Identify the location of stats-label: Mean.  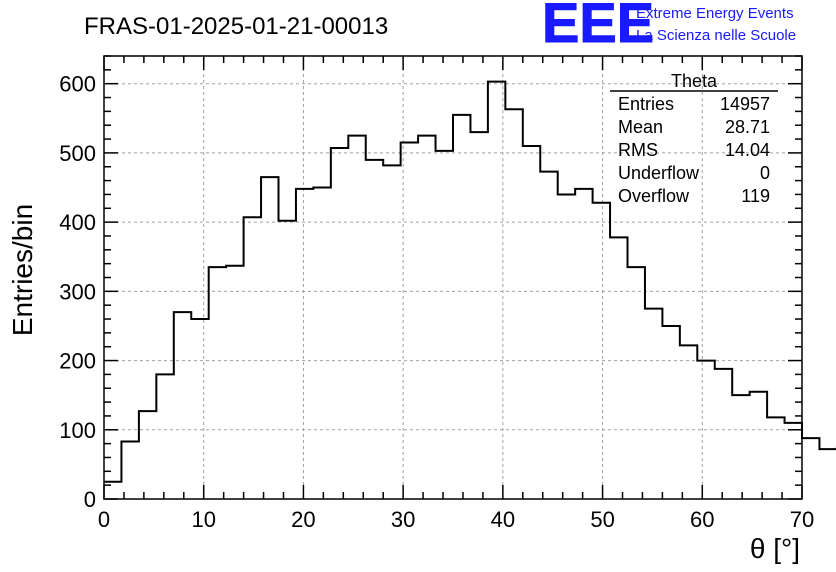
(640, 127).